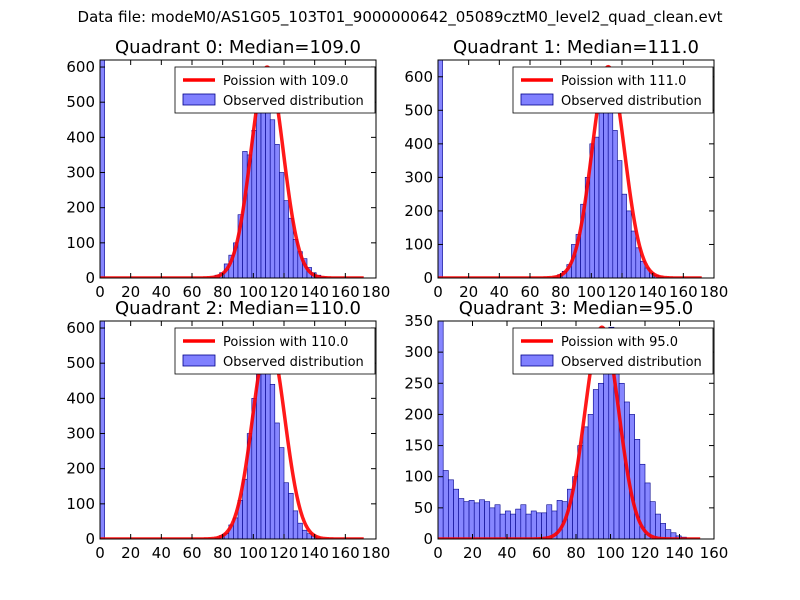 The height and width of the screenshot is (600, 800). What do you see at coordinates (238, 47) in the screenshot?
I see `chart-title: Quadrant 0: Median=109.0` at bounding box center [238, 47].